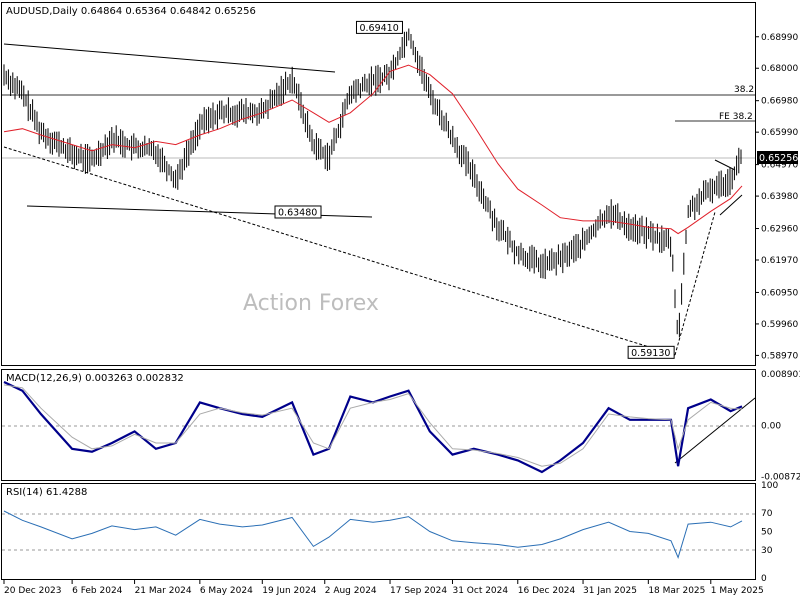 This screenshot has height=604, width=800. What do you see at coordinates (779, 166) in the screenshot?
I see `price-tick-label: 0.64970` at bounding box center [779, 166].